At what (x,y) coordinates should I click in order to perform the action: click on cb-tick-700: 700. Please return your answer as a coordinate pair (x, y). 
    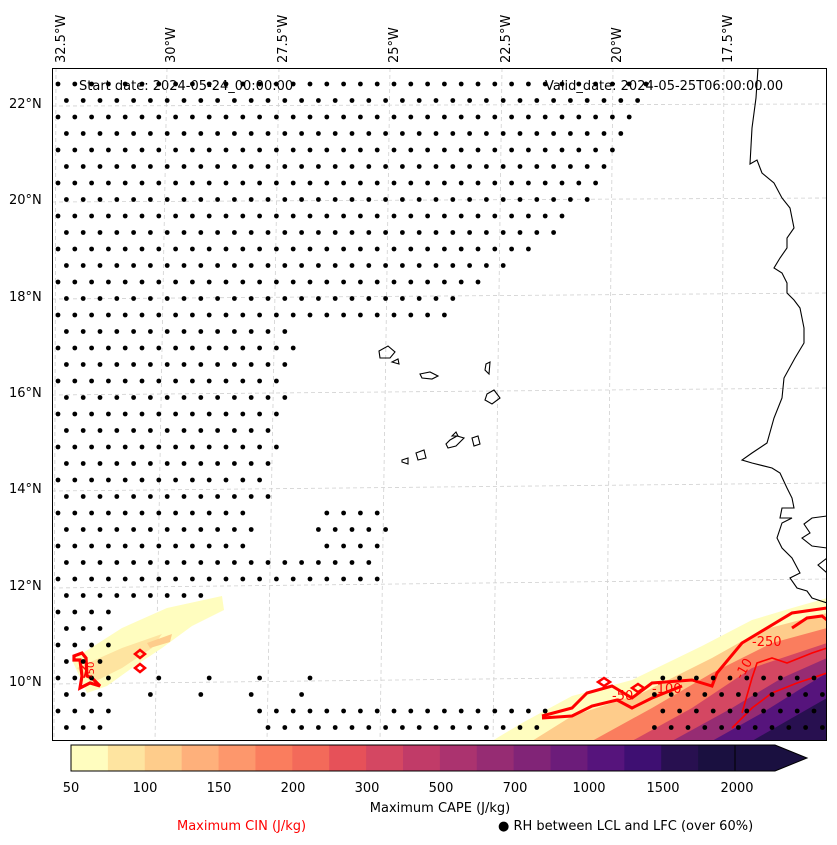
    Looking at the image, I should click on (515, 788).